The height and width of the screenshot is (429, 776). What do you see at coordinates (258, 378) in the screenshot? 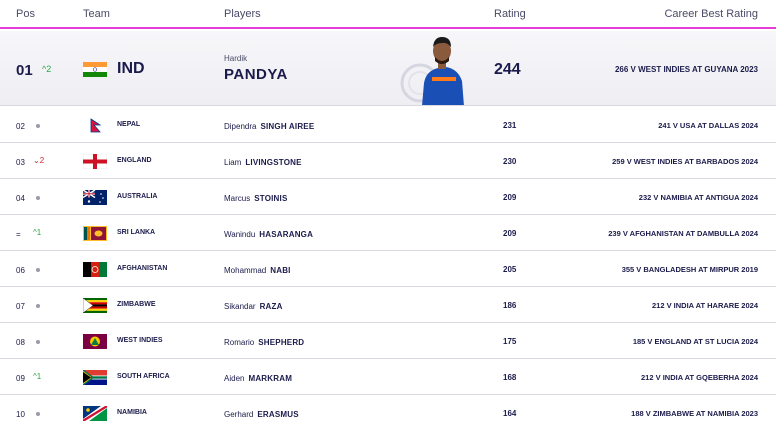
I see `player-name: AidenMARKRAM` at bounding box center [258, 378].